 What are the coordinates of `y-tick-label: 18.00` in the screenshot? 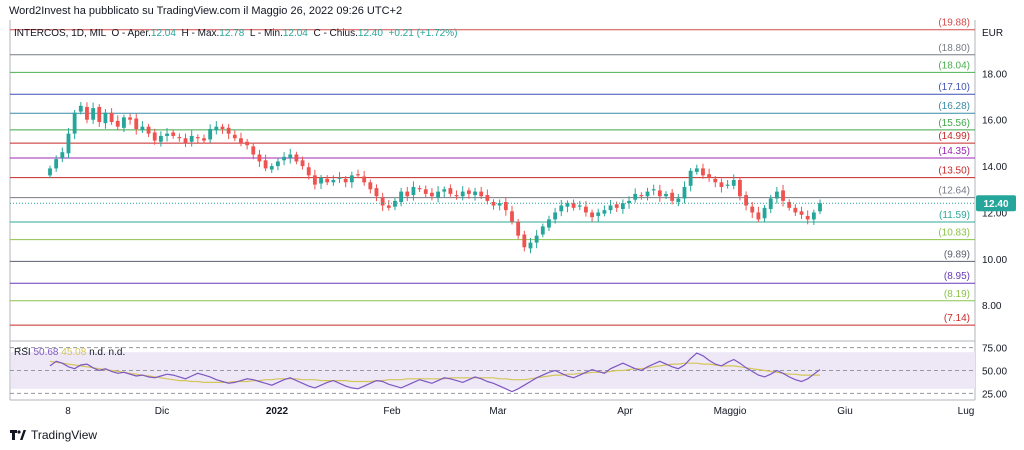 It's located at (994, 74).